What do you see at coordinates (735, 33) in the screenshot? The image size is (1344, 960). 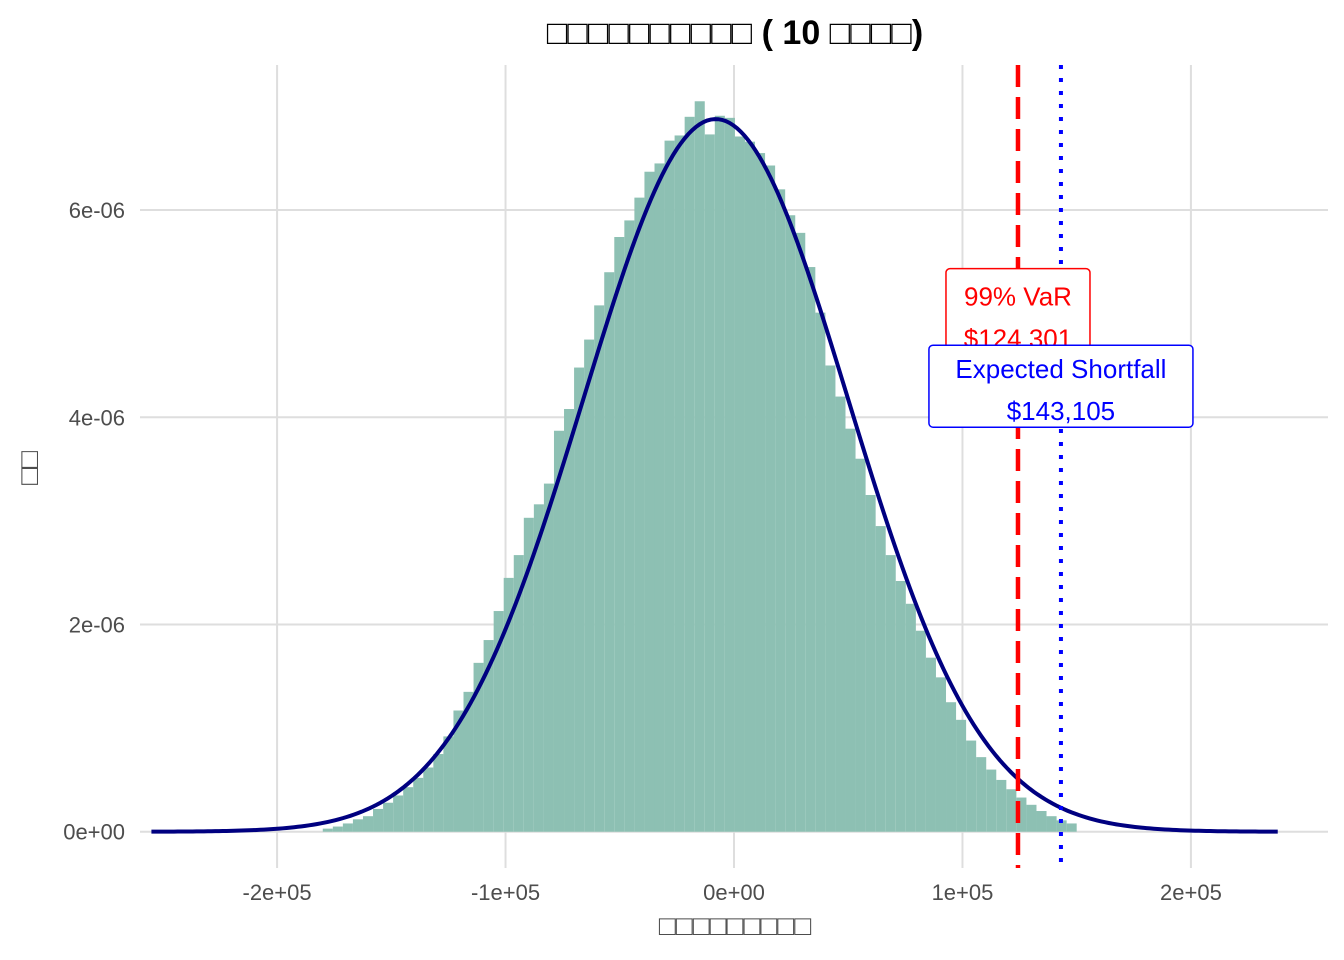 I see `chart-title: □□□□□□□□□□ ( 10 □□□□)` at bounding box center [735, 33].